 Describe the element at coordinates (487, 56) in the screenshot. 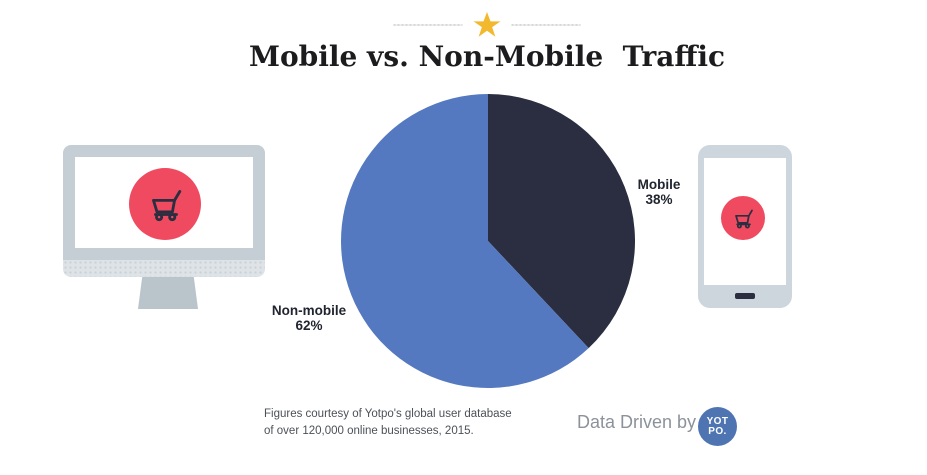

I see `page-title: Mobile vs. Non-Mobile Traffic` at that location.